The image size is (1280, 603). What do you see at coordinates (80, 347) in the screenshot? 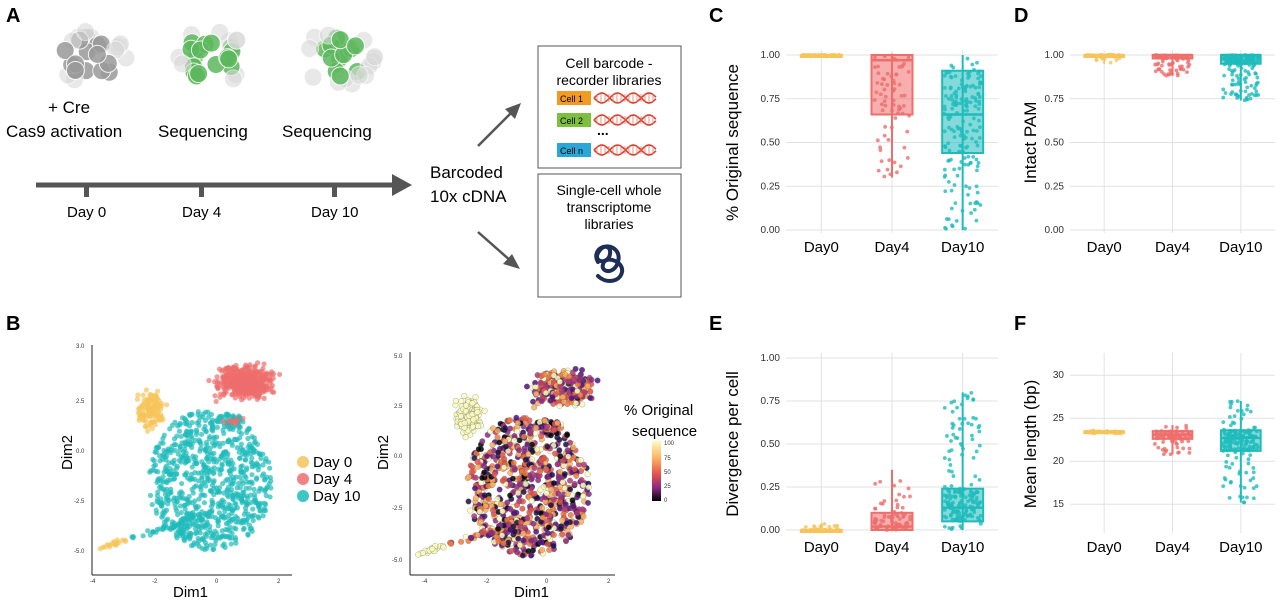
I see `umap1-ytick: 3.0` at bounding box center [80, 347].